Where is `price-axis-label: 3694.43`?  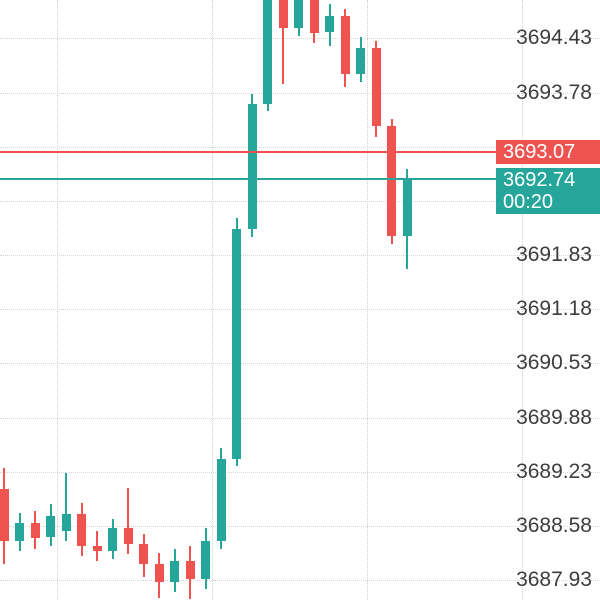
price-axis-label: 3694.43 is located at coordinates (554, 38).